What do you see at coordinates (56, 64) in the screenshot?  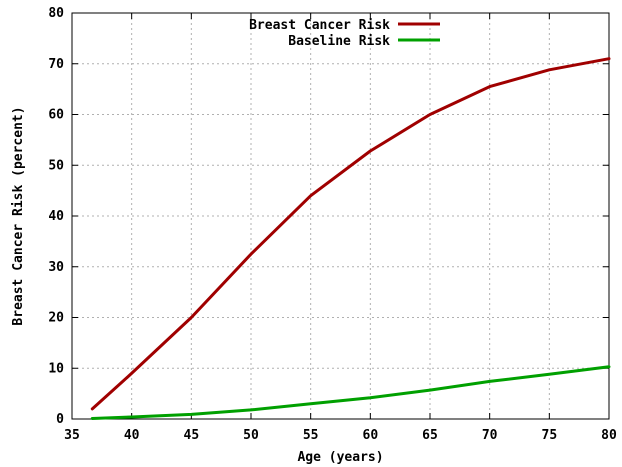 I see `y-tick-label: 70` at bounding box center [56, 64].